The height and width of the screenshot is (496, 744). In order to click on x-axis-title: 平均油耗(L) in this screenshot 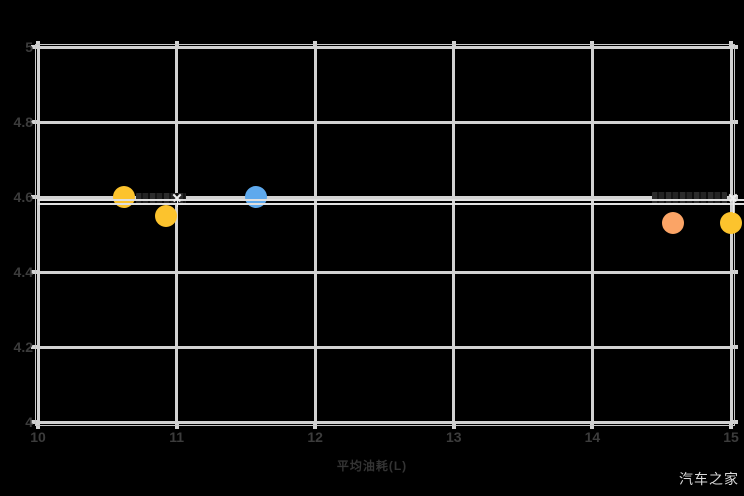, I will do `click(372, 466)`.